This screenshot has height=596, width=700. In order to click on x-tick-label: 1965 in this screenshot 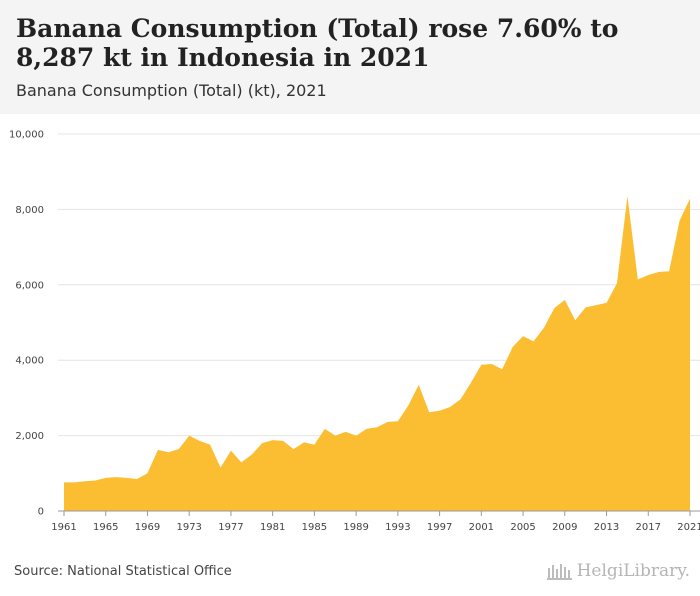, I will do `click(105, 527)`.